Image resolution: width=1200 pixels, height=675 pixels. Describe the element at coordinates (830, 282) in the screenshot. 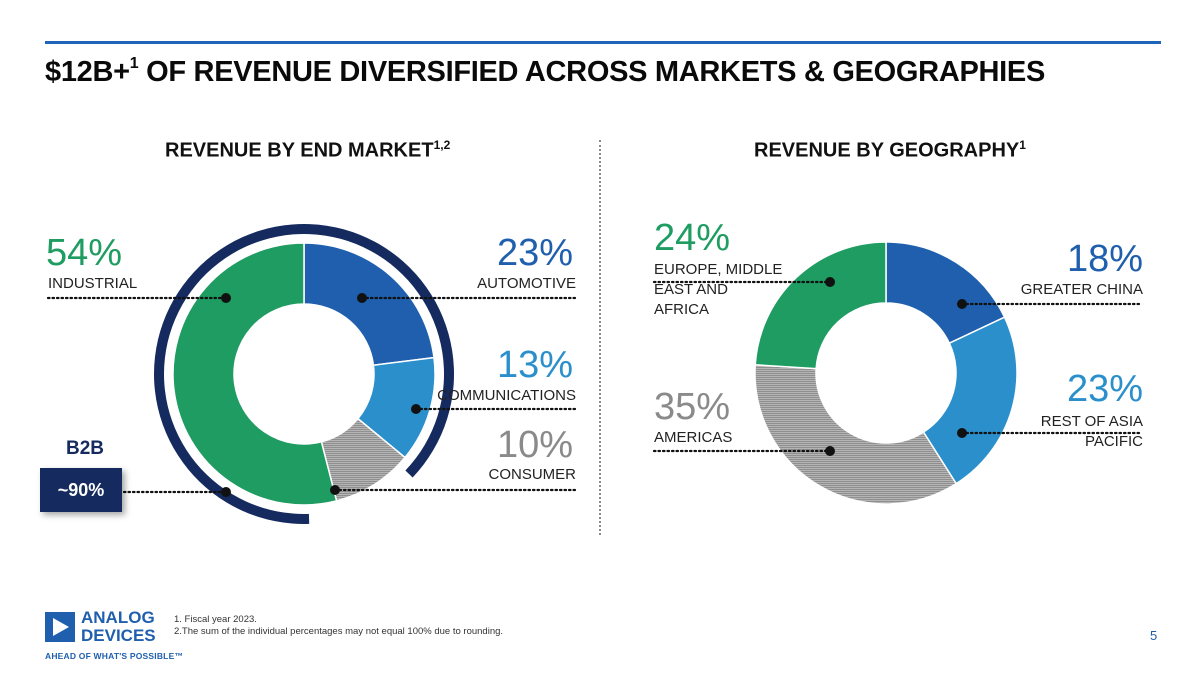

I see `dot-emea` at that location.